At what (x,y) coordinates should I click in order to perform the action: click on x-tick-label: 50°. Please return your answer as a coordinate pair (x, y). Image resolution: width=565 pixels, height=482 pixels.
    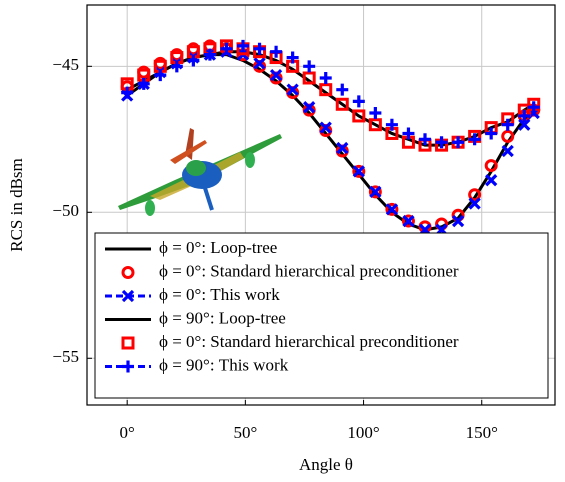
    Looking at the image, I should click on (245, 432).